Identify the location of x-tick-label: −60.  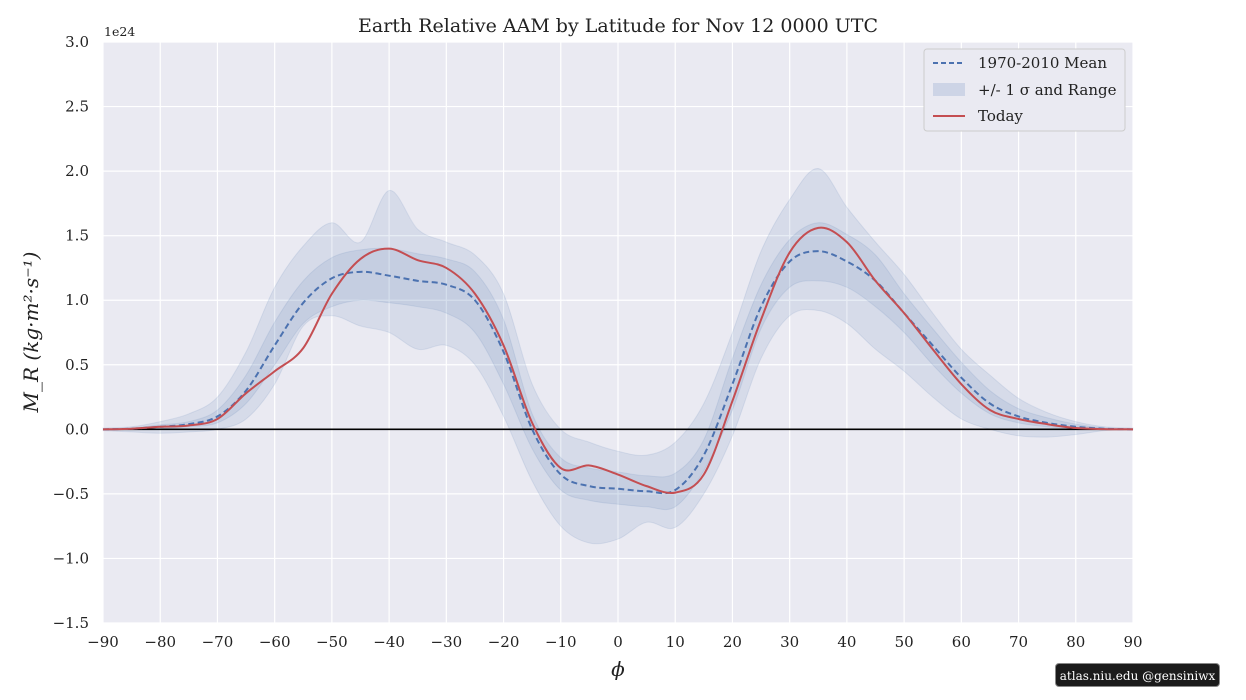
(275, 642).